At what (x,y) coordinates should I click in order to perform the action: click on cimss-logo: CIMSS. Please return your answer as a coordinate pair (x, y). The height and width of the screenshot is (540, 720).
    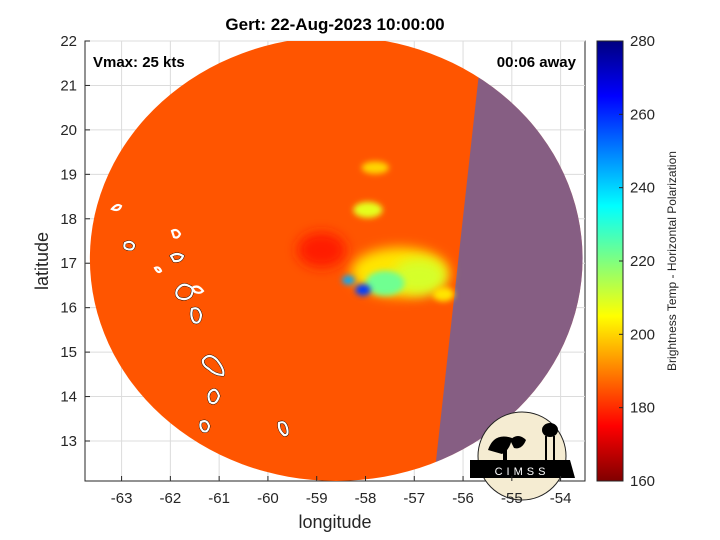
    Looking at the image, I should click on (522, 456).